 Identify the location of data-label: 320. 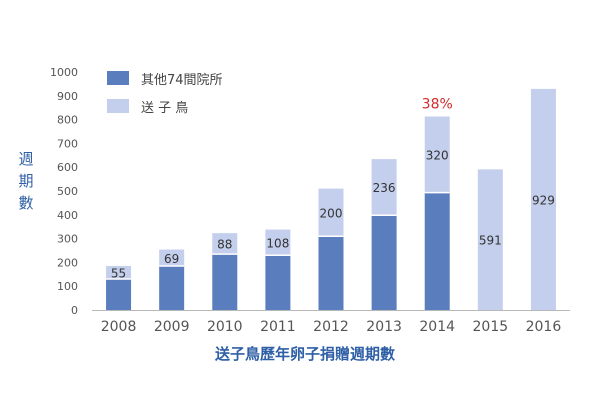
(437, 156).